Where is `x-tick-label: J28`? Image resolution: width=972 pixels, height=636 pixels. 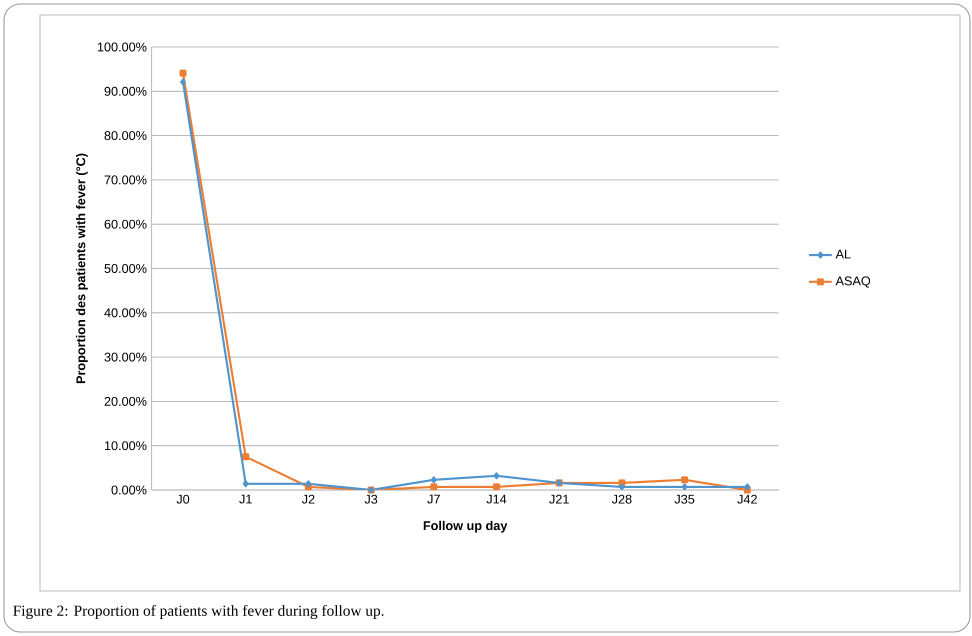
x-tick-label: J28 is located at coordinates (622, 499).